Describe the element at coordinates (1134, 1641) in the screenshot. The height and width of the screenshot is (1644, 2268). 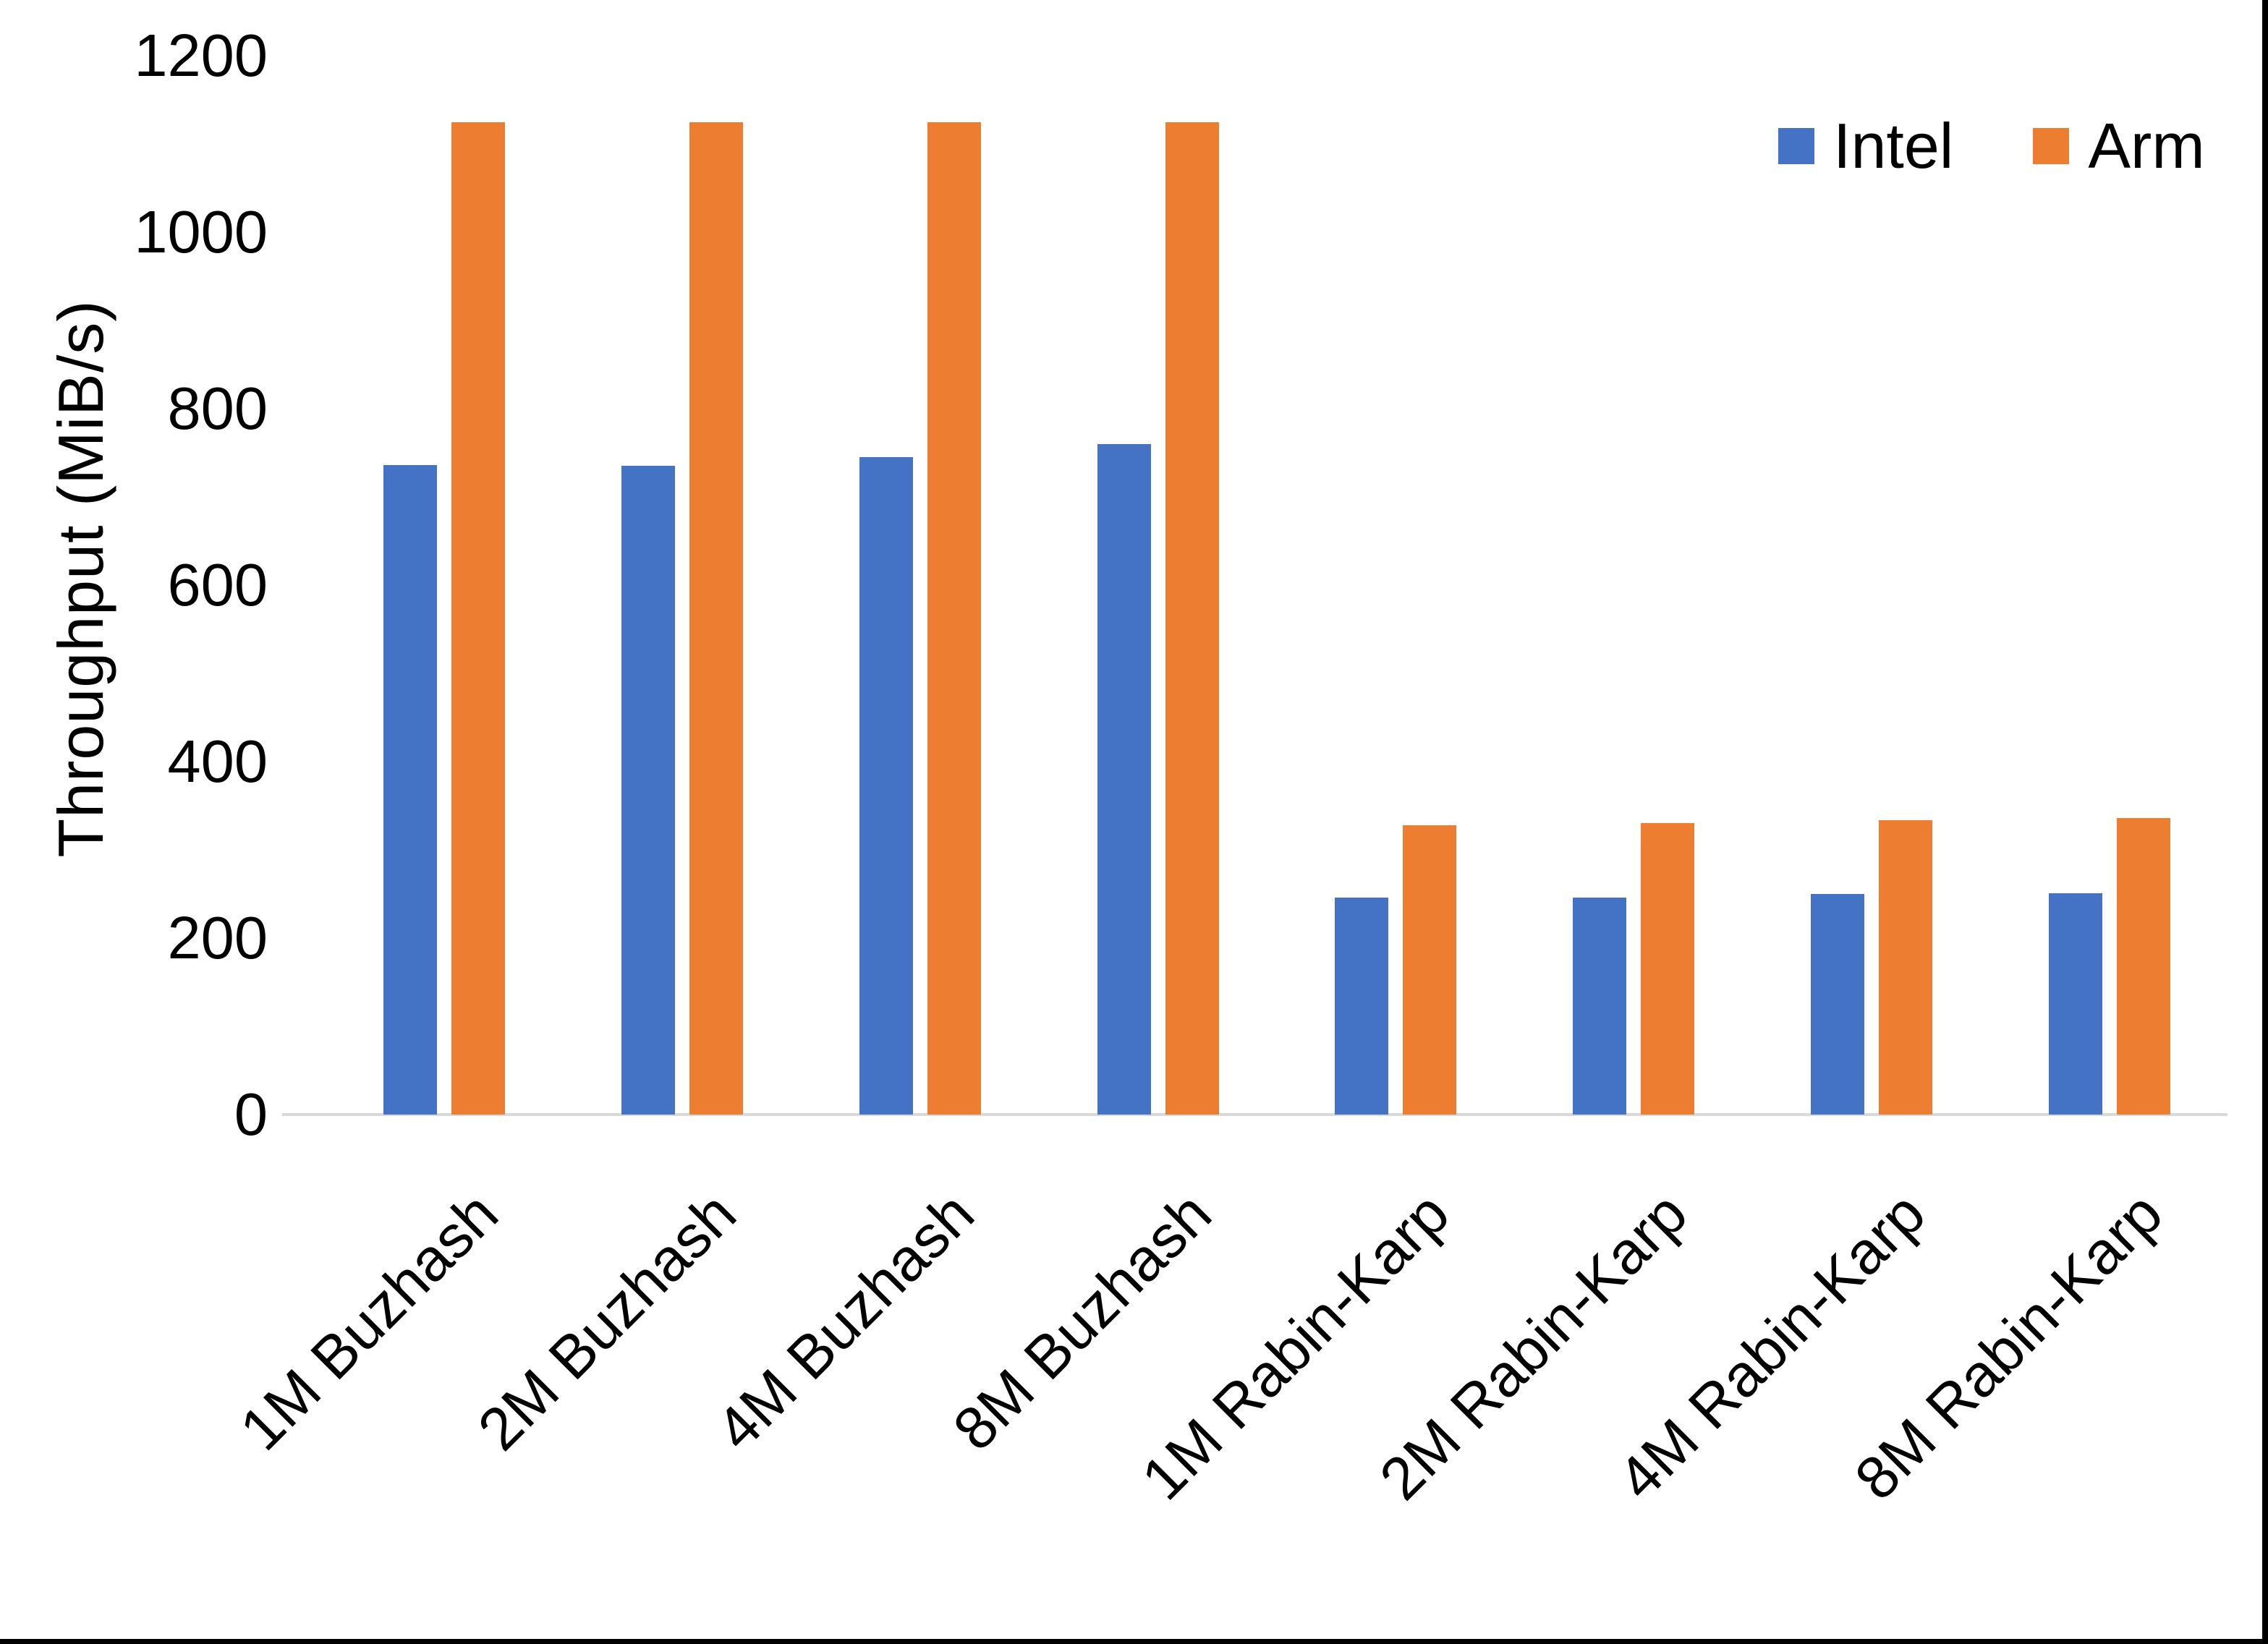
I see `frame-bottom` at that location.